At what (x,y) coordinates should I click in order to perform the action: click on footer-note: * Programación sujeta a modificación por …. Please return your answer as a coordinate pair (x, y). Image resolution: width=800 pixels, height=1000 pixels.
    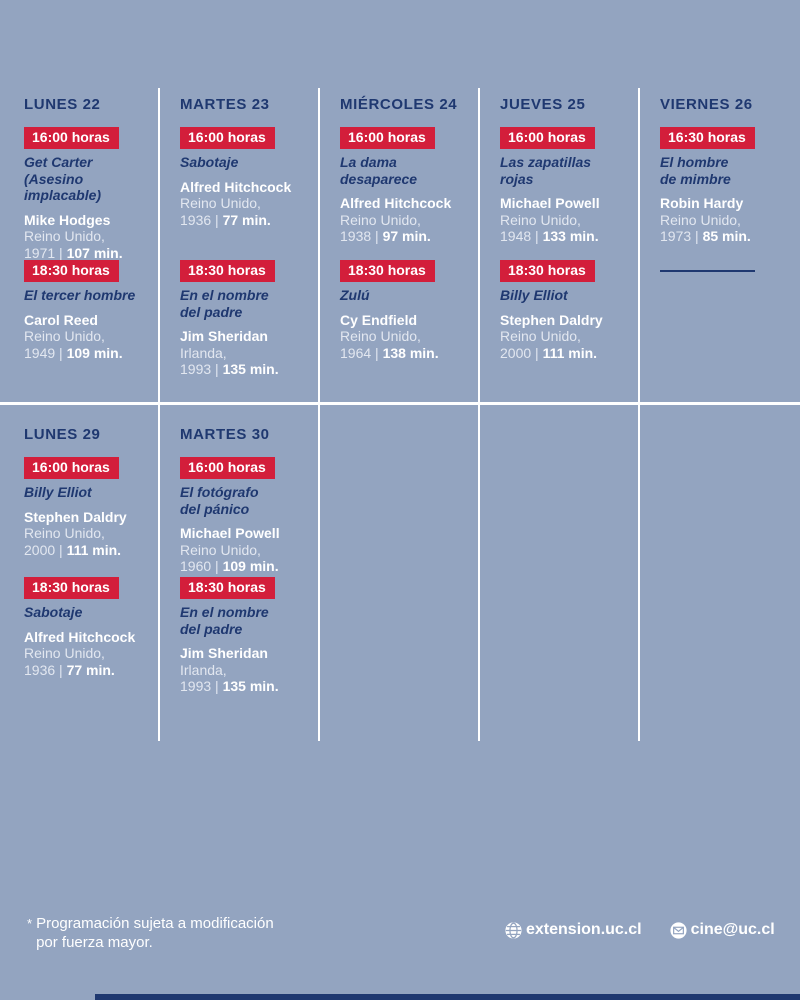
    Looking at the image, I should click on (150, 933).